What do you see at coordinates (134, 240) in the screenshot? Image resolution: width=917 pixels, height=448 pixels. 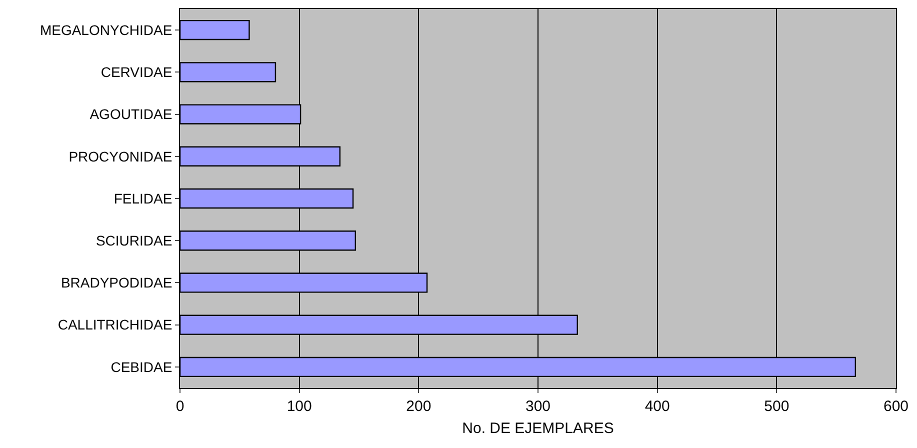 I see `y-tick-label: SCIURIDAE` at bounding box center [134, 240].